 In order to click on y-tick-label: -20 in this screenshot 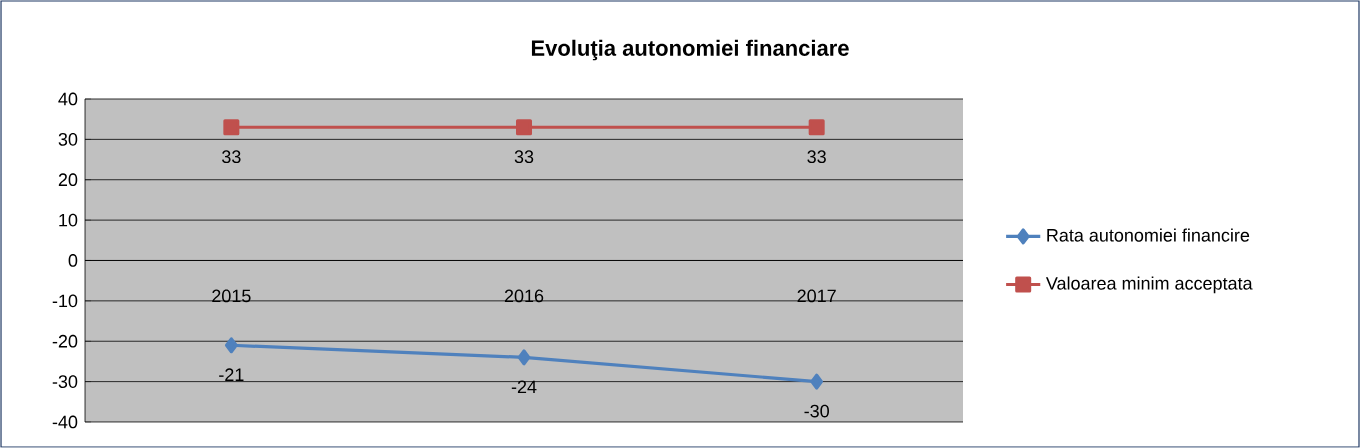, I will do `click(65, 341)`.